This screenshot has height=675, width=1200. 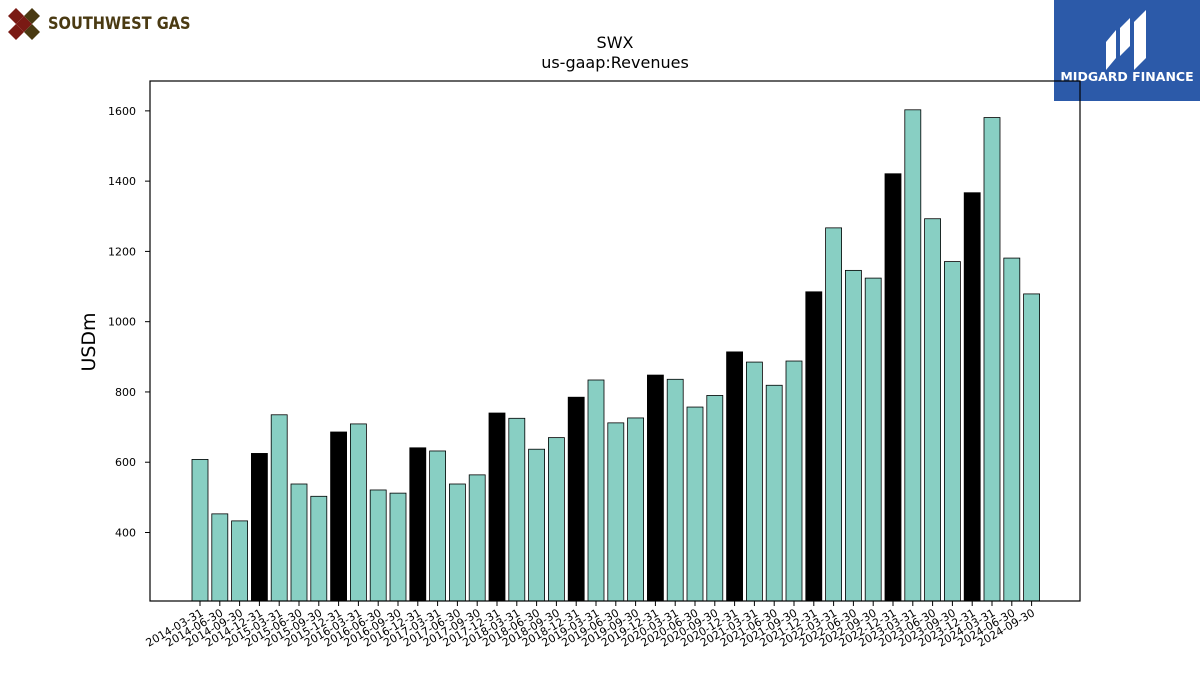 What do you see at coordinates (89, 341) in the screenshot?
I see `y-axis-label: USDm` at bounding box center [89, 341].